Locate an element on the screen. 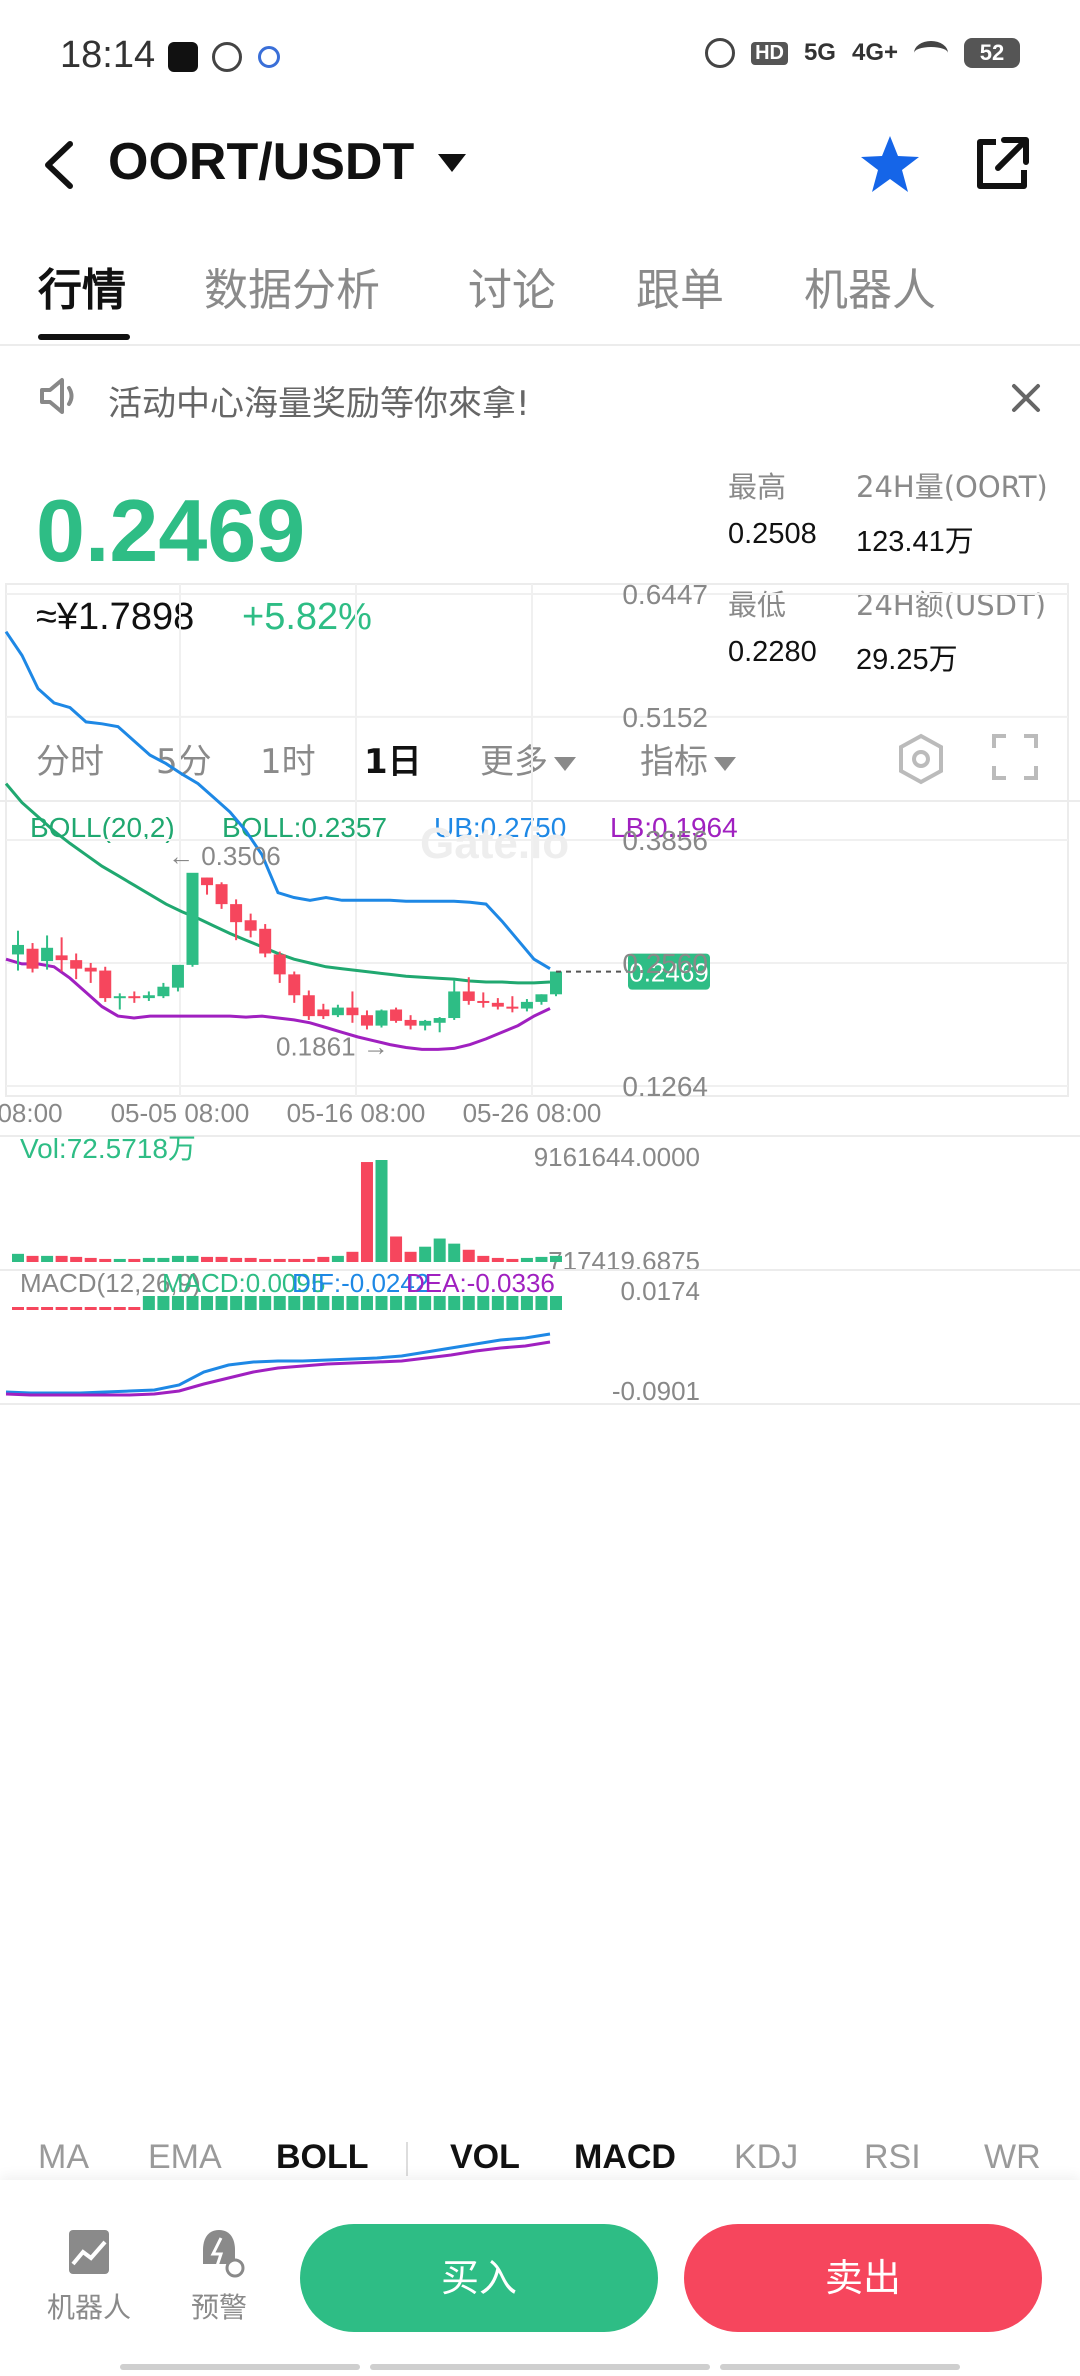  y-tick-label: 0.3856 is located at coordinates (665, 840).